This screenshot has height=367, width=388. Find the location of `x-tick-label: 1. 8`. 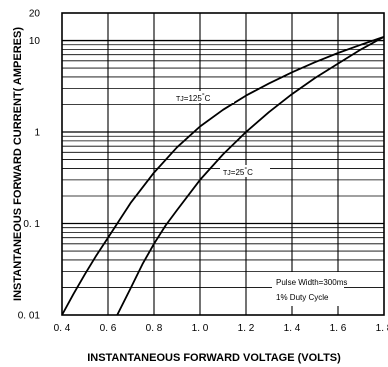

x-tick-label: 1. 8 is located at coordinates (382, 328).